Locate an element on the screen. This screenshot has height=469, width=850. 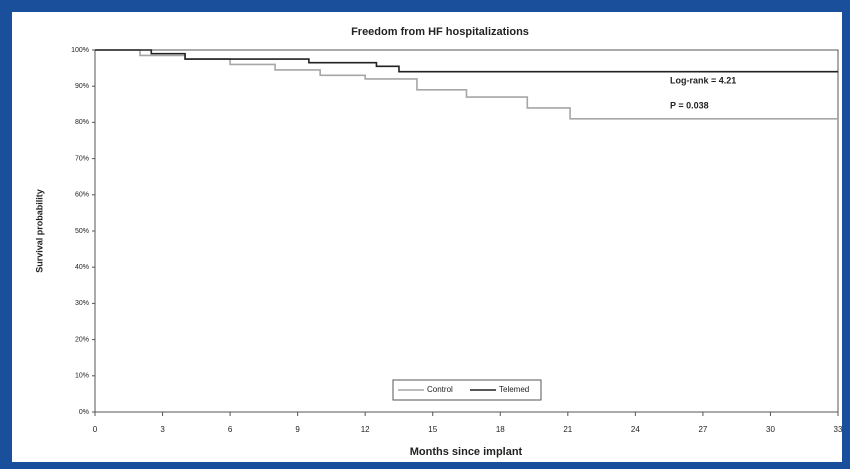
x-tick-label: 3 is located at coordinates (162, 429).